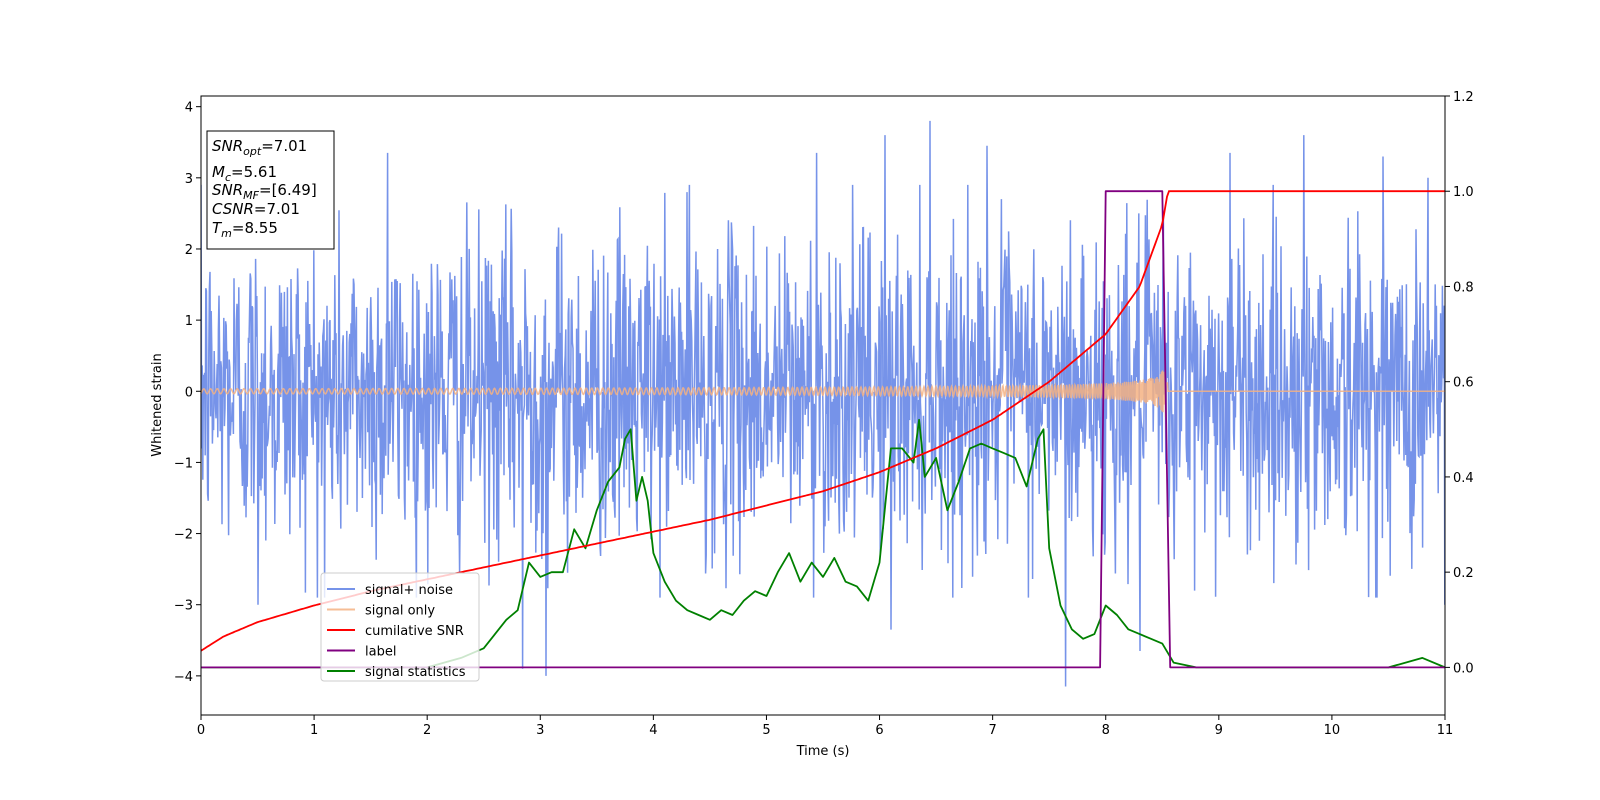  What do you see at coordinates (992, 730) in the screenshot?
I see `x-tick-label: 7` at bounding box center [992, 730].